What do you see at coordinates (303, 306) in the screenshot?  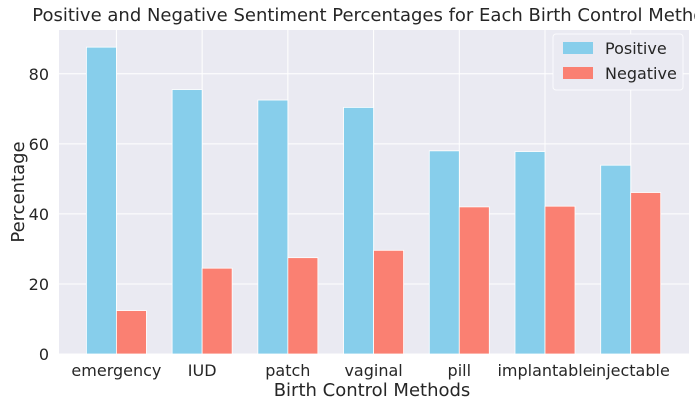 I see `bar-negative-patch` at bounding box center [303, 306].